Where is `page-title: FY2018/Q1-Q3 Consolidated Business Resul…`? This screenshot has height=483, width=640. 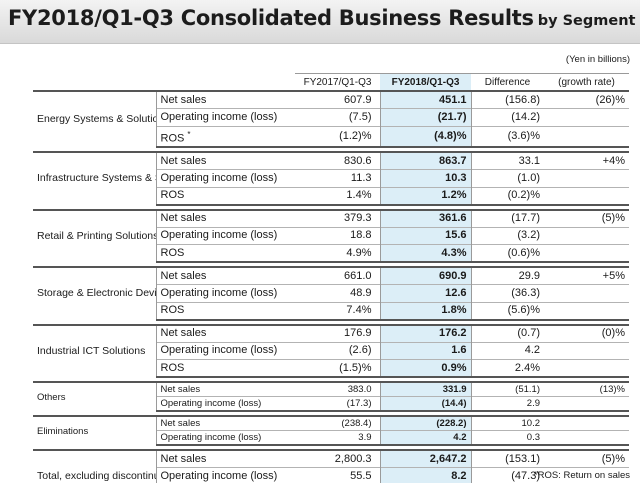
page-title: FY2018/Q1-Q3 Consolidated Business Resul… is located at coordinates (321, 18).